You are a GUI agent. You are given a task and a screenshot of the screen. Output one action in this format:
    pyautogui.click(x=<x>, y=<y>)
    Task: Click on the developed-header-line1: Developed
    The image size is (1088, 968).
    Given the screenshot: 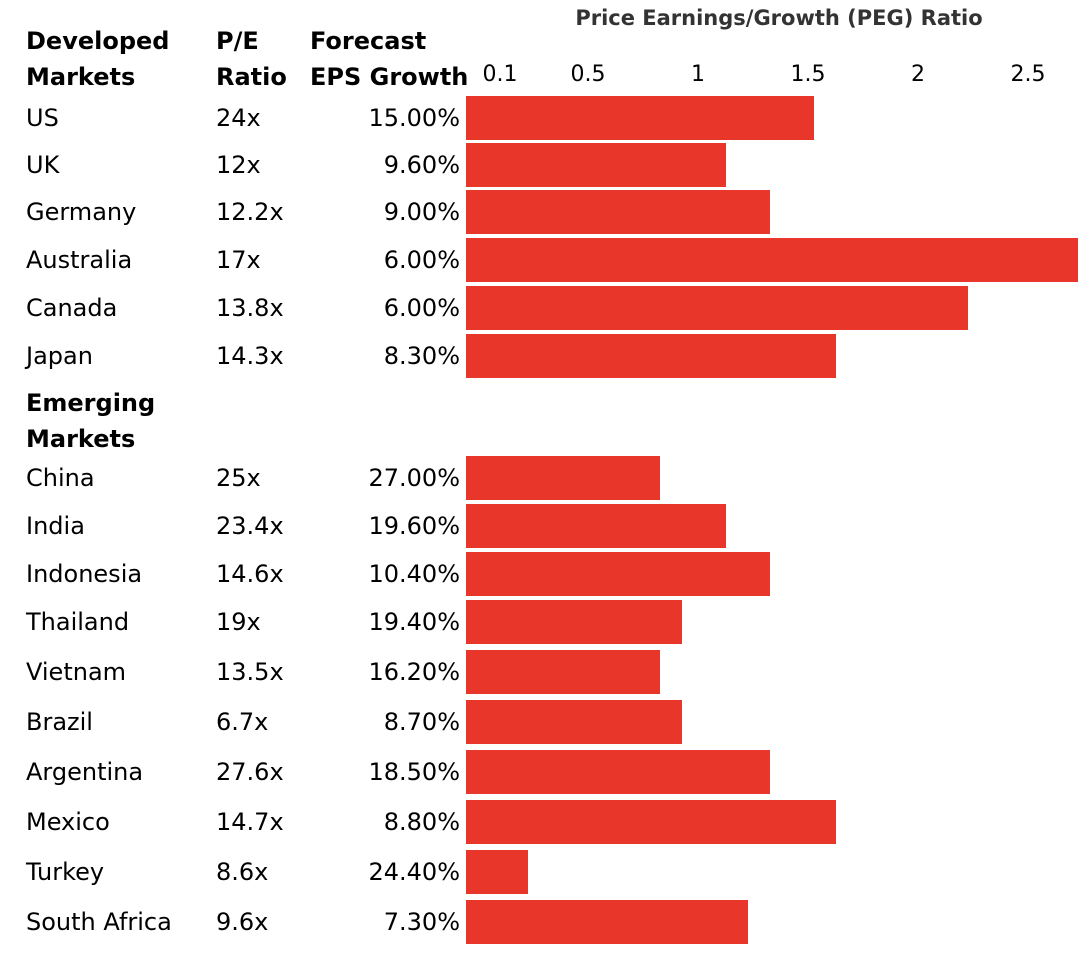 What is the action you would take?
    pyautogui.click(x=98, y=41)
    